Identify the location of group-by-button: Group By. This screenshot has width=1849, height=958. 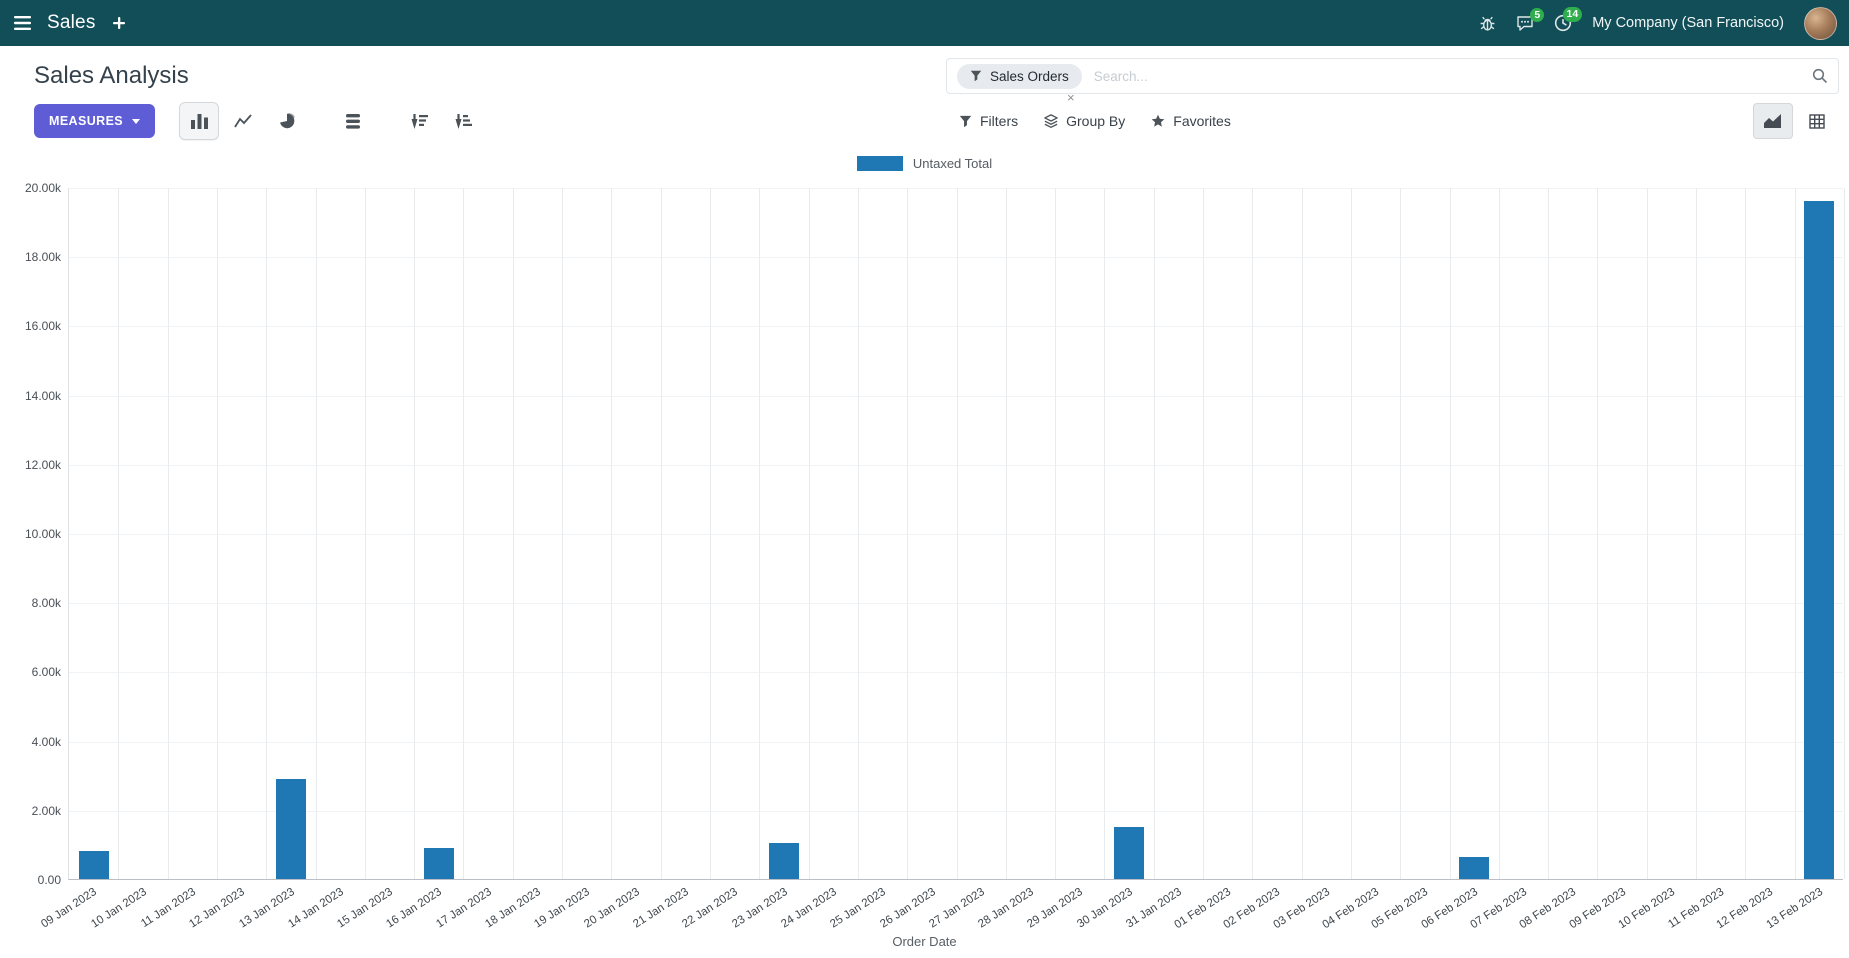
(1084, 121).